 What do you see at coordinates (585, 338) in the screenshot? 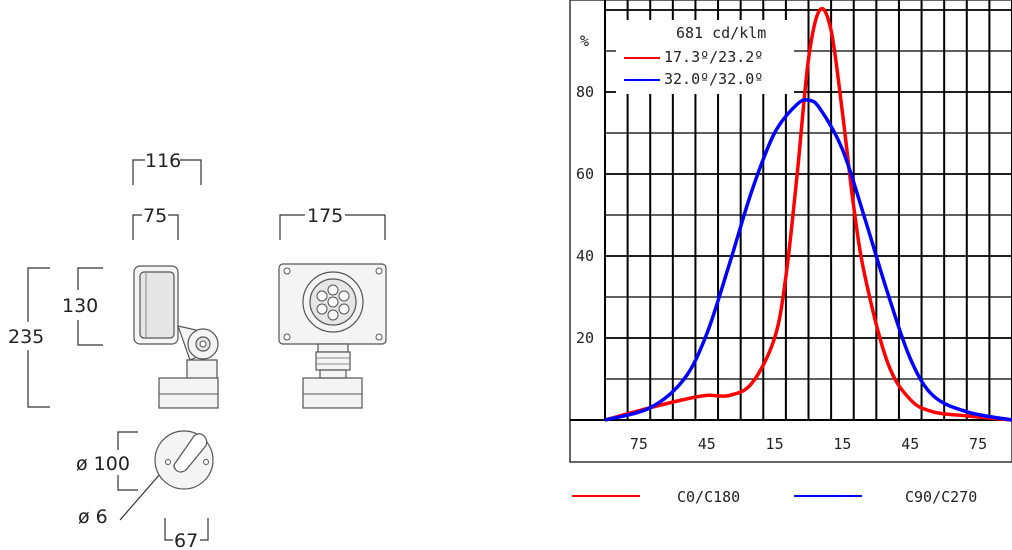
I see `y-tick-label: 20` at bounding box center [585, 338].